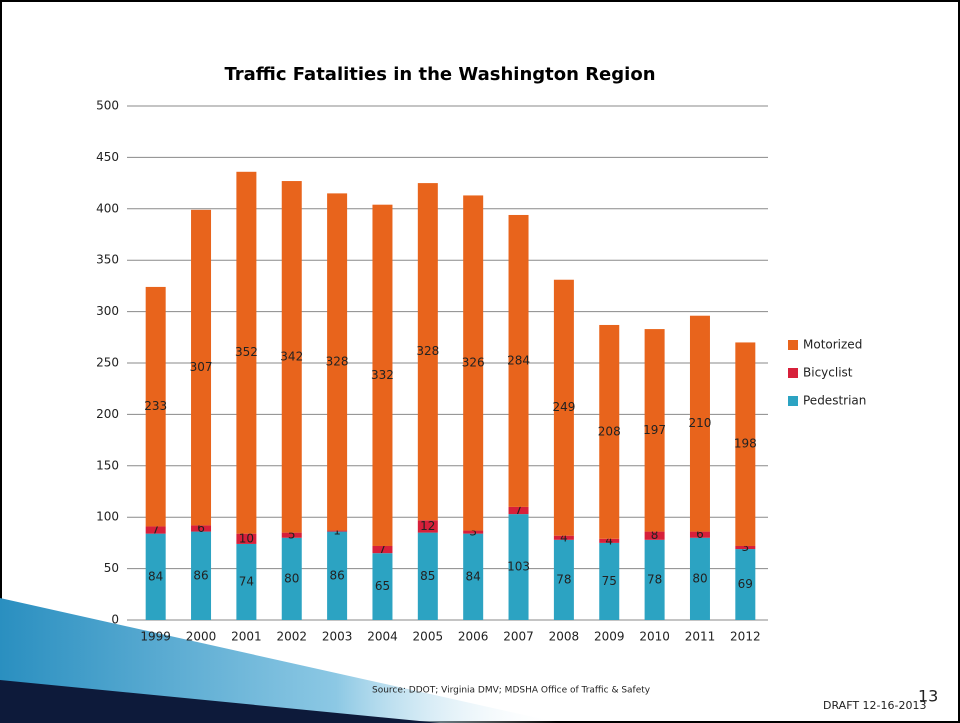  Describe the element at coordinates (700, 637) in the screenshot. I see `x-tick-label: 2011` at that location.